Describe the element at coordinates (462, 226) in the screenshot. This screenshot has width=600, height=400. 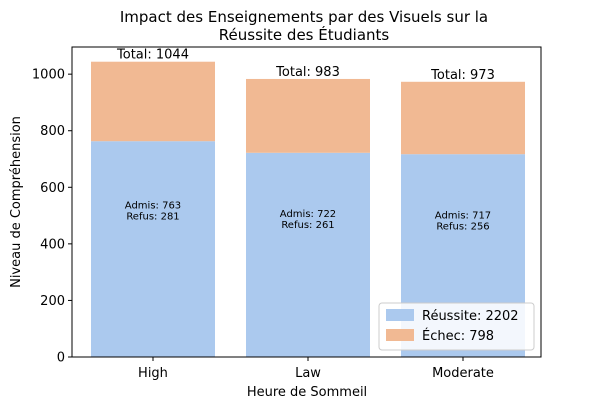
I see `refus-label: Refus: 256` at that location.